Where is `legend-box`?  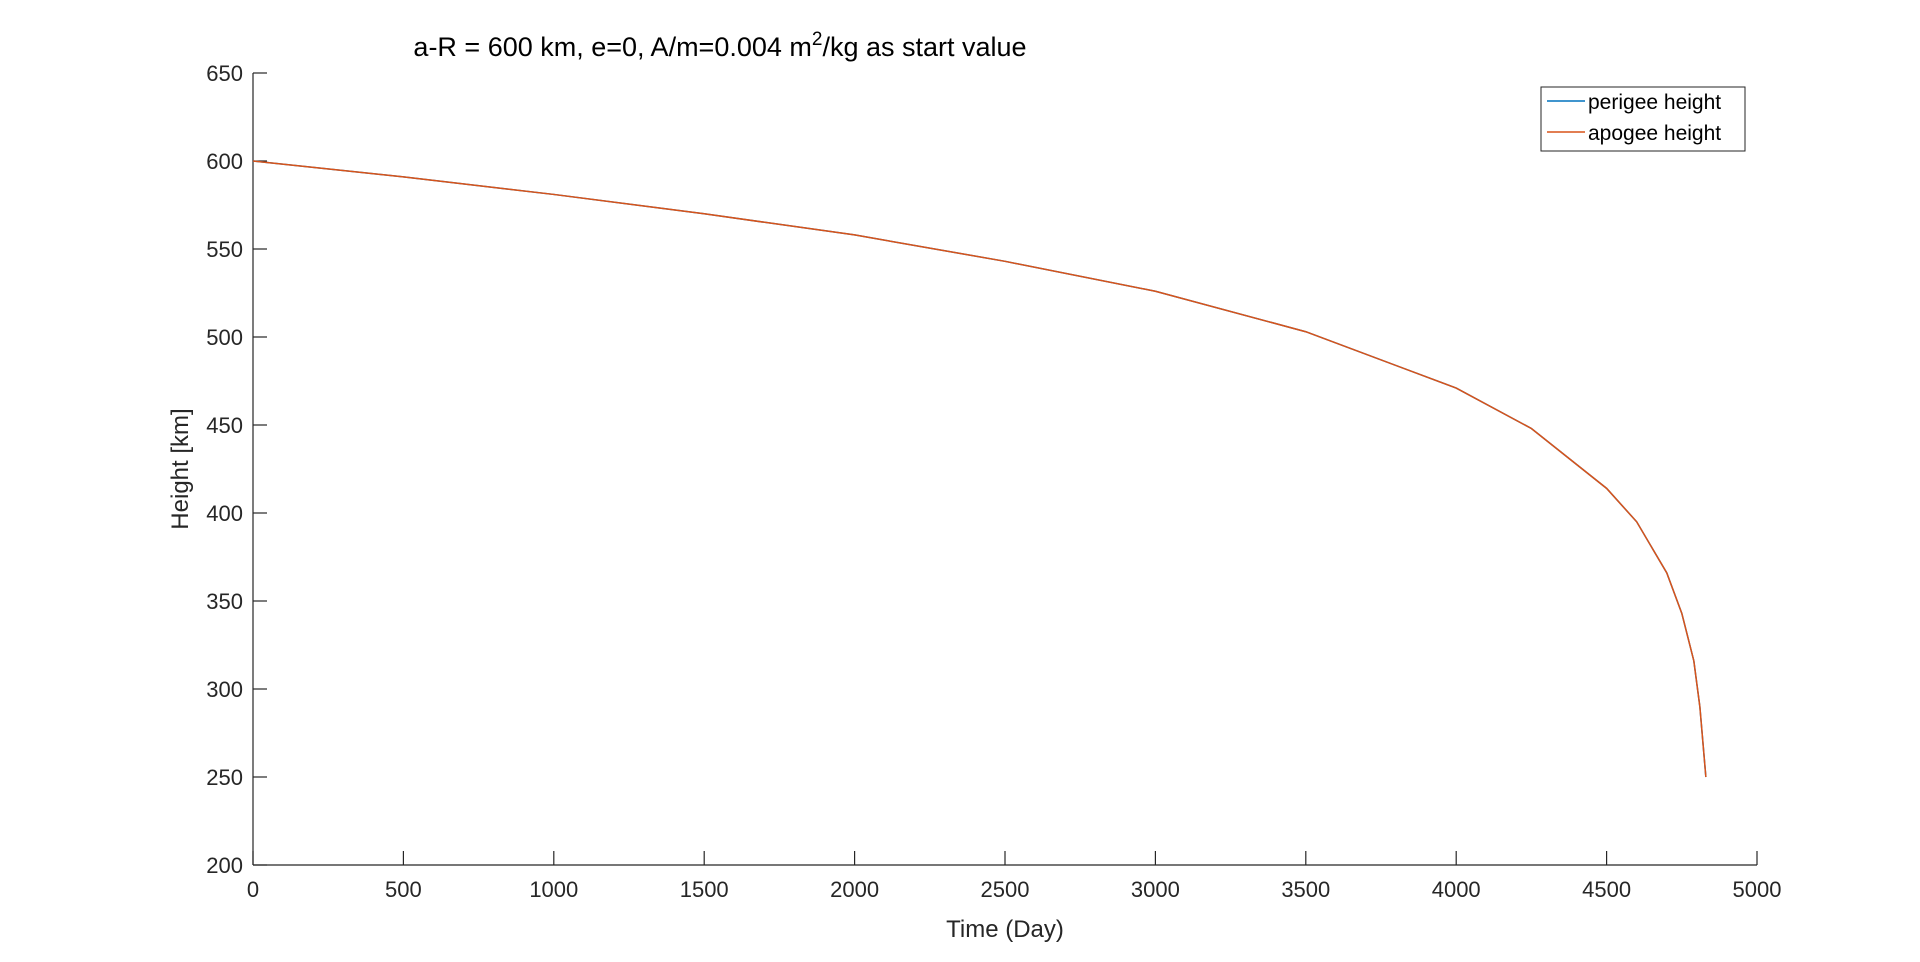 legend-box is located at coordinates (1643, 119).